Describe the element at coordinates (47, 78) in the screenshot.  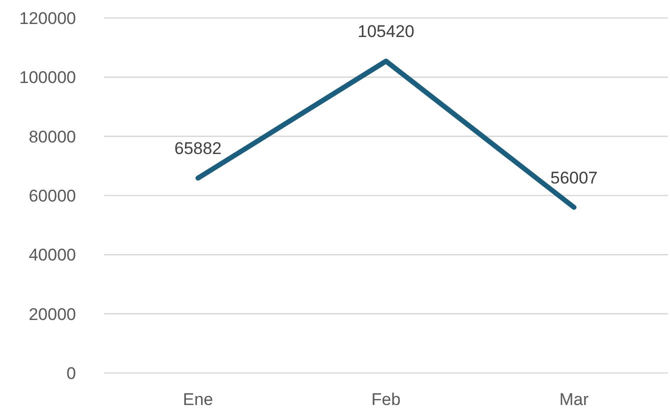
I see `y-tick-label: 100000` at that location.